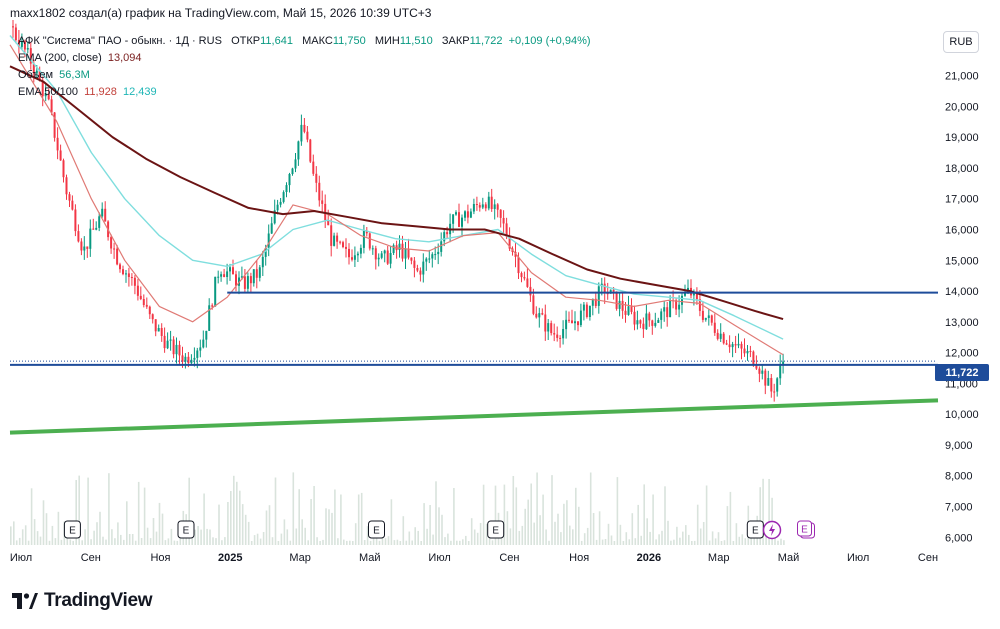  I want to click on tradingview-logo: TradingView, so click(82, 601).